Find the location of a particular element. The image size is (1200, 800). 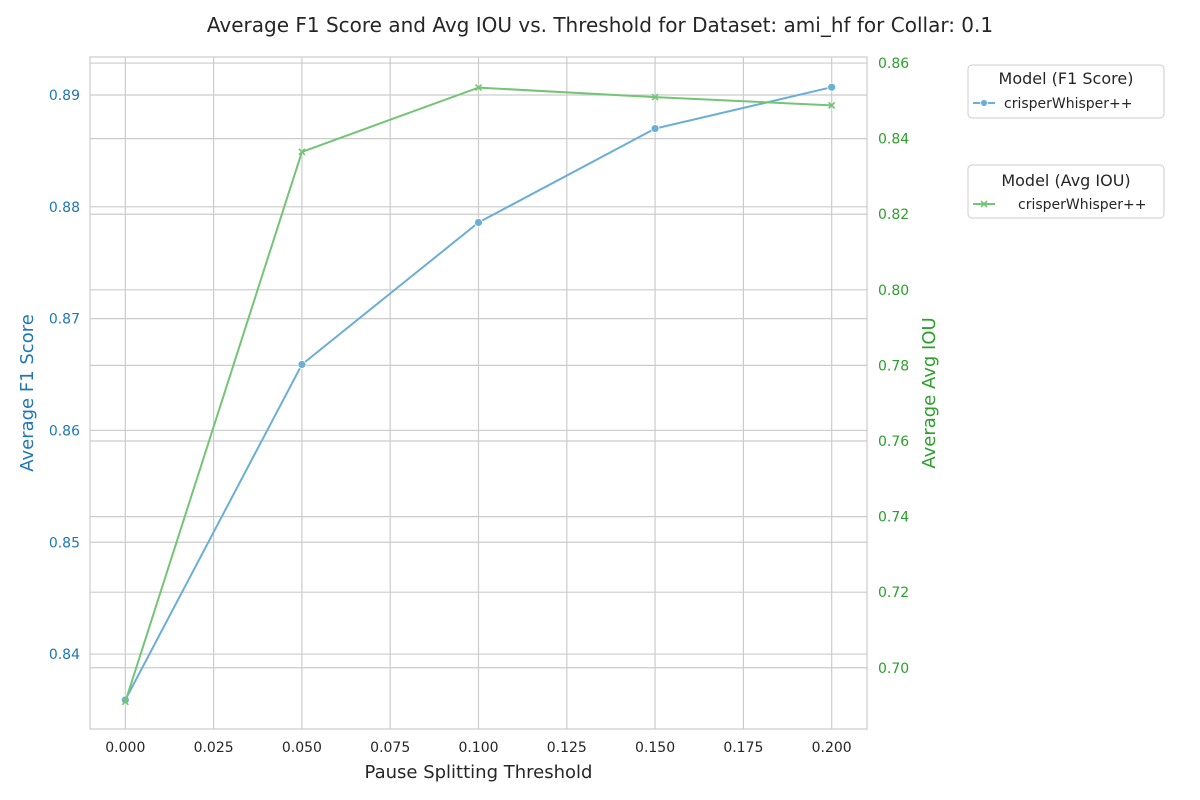

legend-f1: Model (F1 Score) crisperWhisper++ is located at coordinates (1066, 91).